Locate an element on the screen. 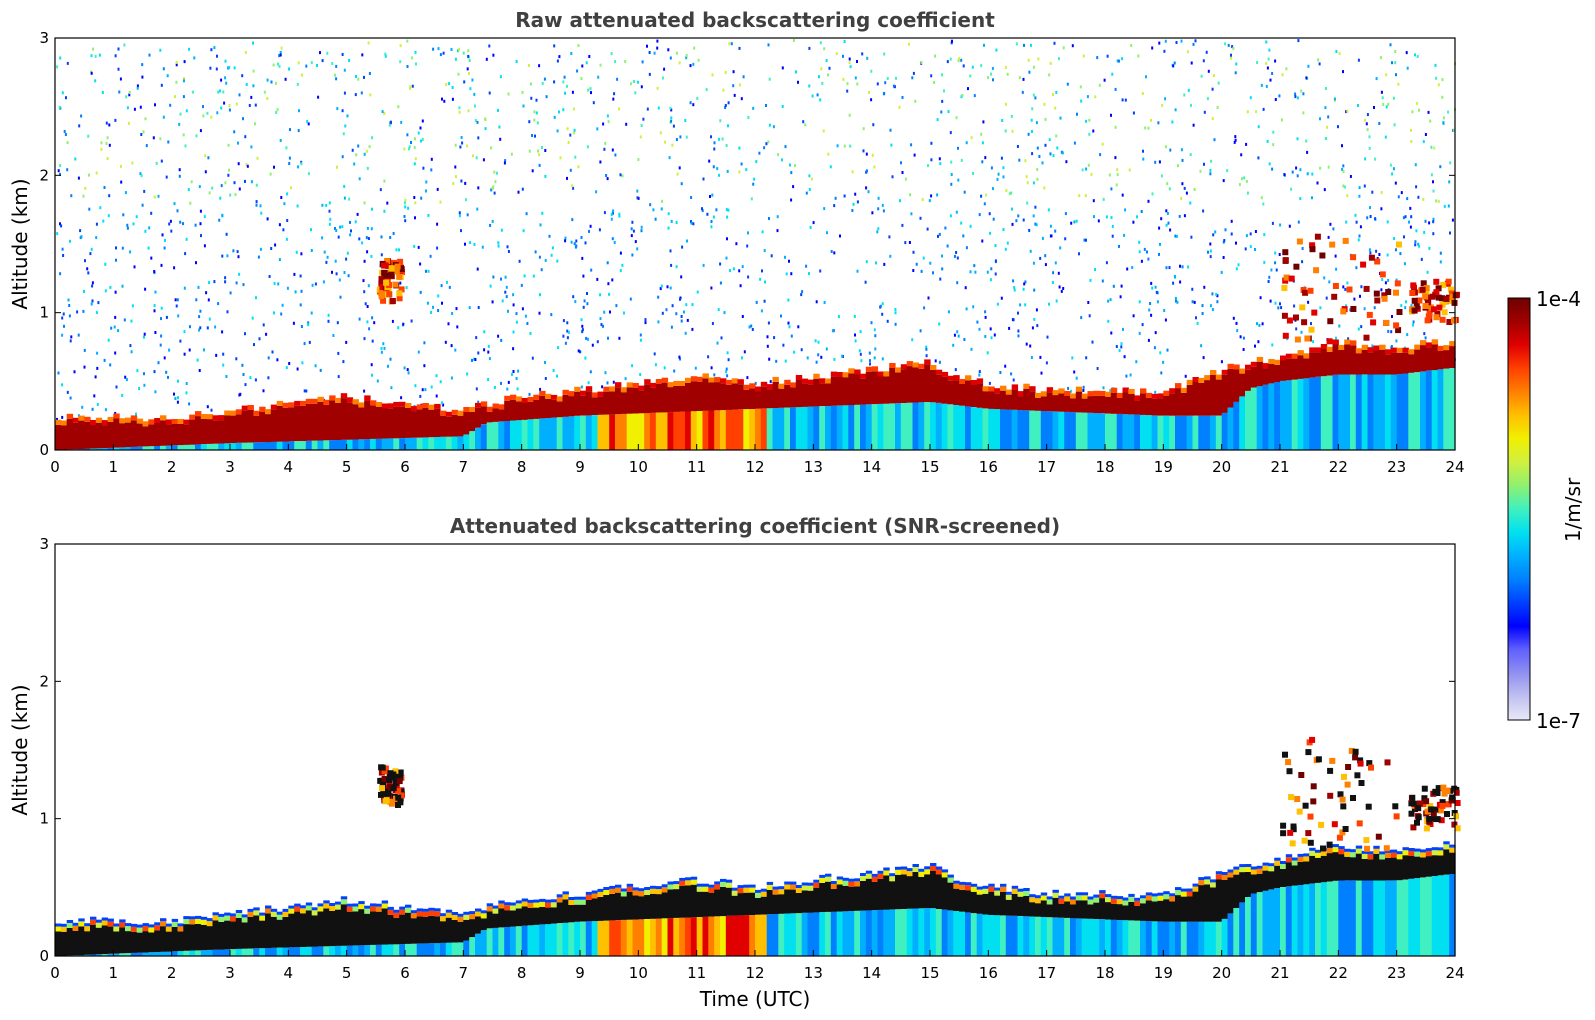  x-tick-label: 19 is located at coordinates (1163, 467).